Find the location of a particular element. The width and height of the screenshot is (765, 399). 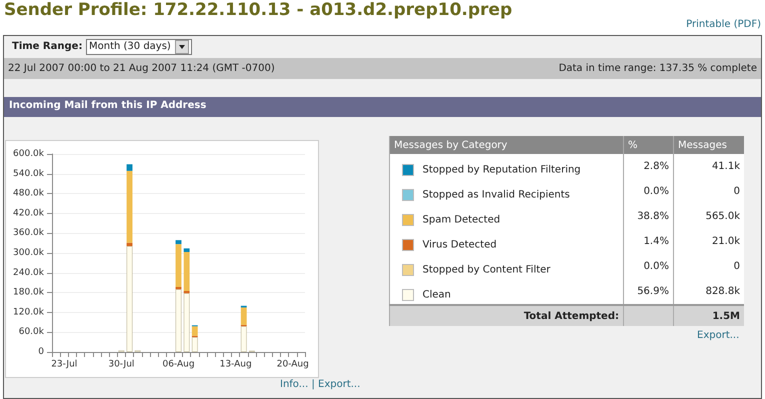

text: 21.0k is located at coordinates (708, 241).